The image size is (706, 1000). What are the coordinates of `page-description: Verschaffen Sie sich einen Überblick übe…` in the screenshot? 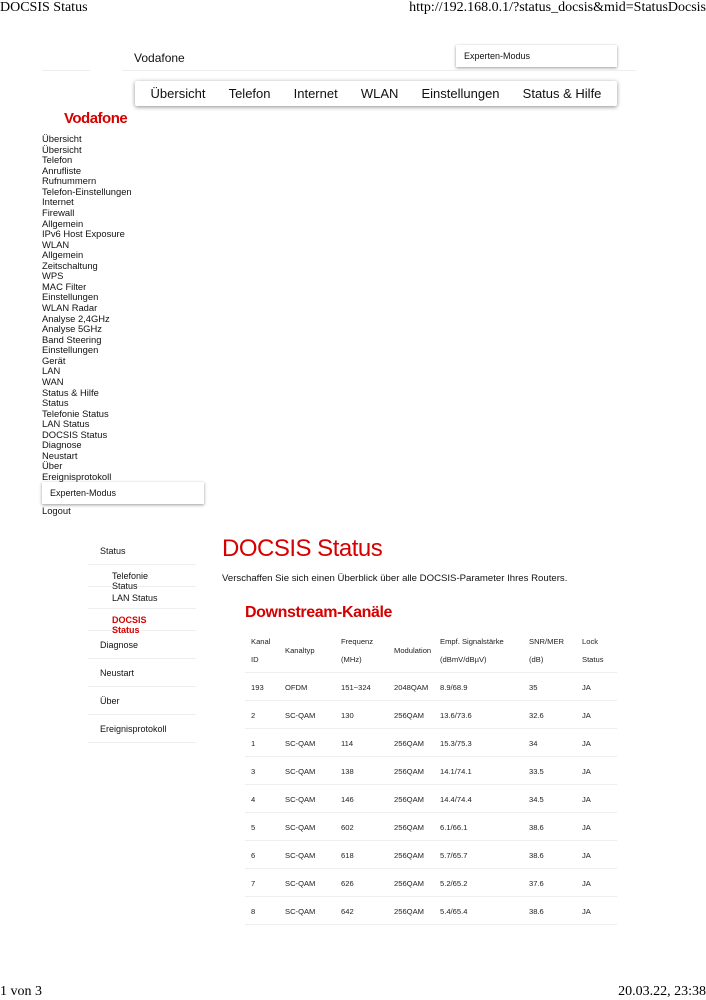 It's located at (395, 578).